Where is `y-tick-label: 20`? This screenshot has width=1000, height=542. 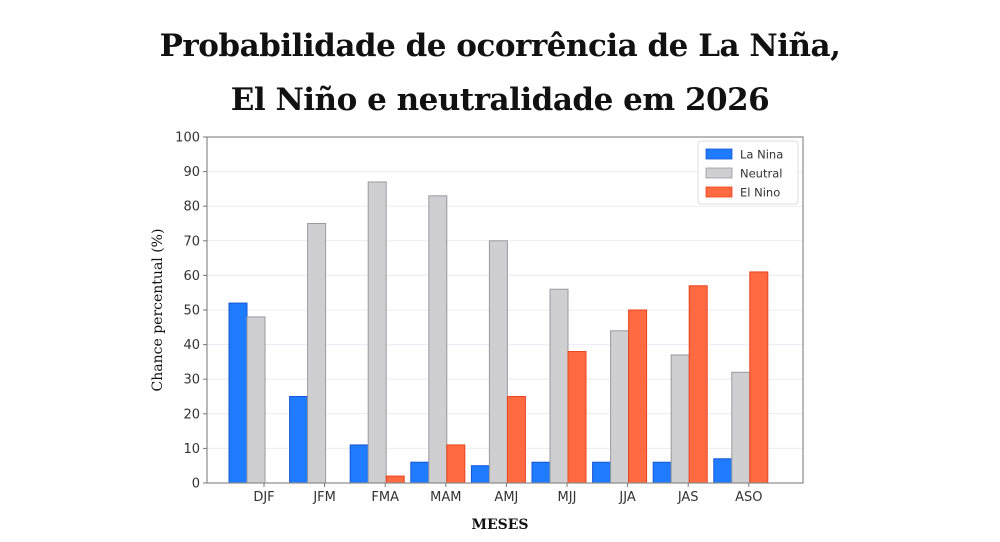
y-tick-label: 20 is located at coordinates (191, 414).